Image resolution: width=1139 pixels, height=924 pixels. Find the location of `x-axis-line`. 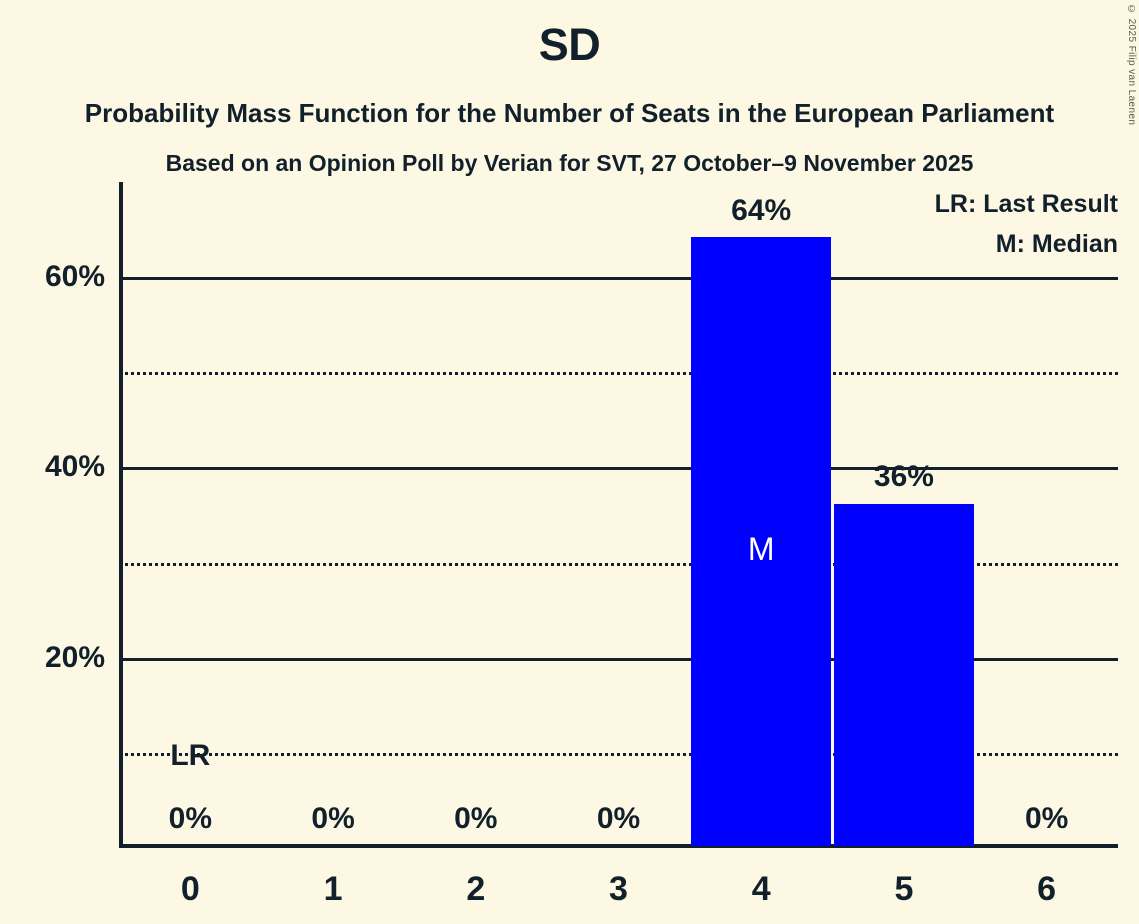

x-axis-line is located at coordinates (618, 846).